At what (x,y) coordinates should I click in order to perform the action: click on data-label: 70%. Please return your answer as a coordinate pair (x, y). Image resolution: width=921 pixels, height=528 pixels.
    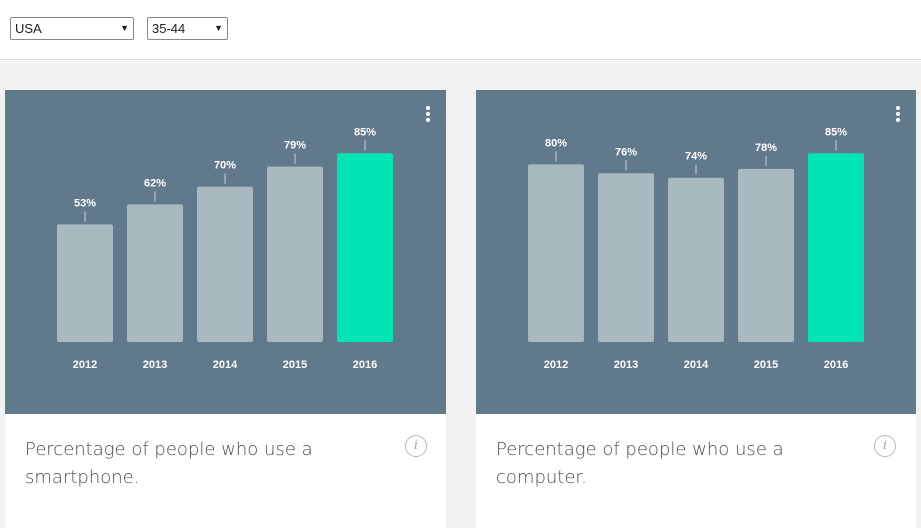
    Looking at the image, I should click on (225, 166).